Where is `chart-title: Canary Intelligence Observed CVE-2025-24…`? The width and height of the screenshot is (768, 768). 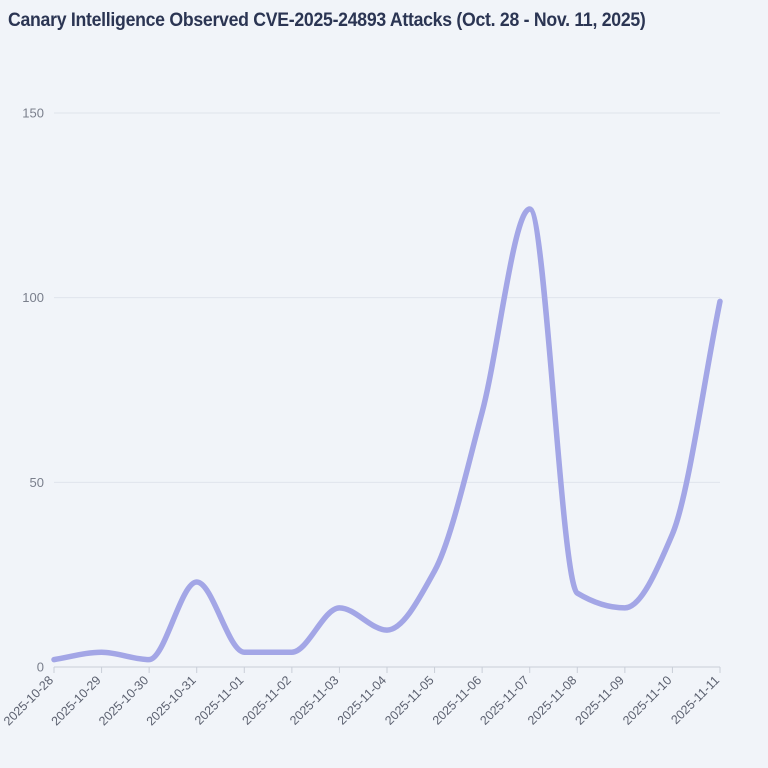
chart-title: Canary Intelligence Observed CVE-2025-24… is located at coordinates (327, 20).